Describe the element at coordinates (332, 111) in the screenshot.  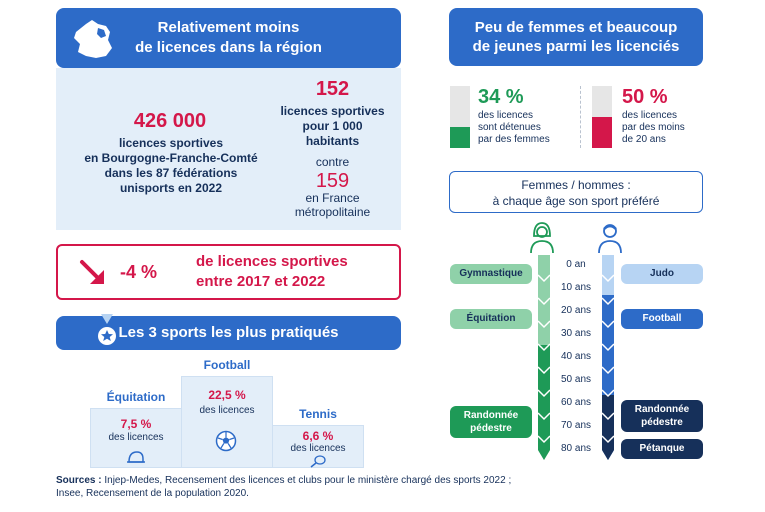
I see `per-1000-text-line: licences sportives` at that location.